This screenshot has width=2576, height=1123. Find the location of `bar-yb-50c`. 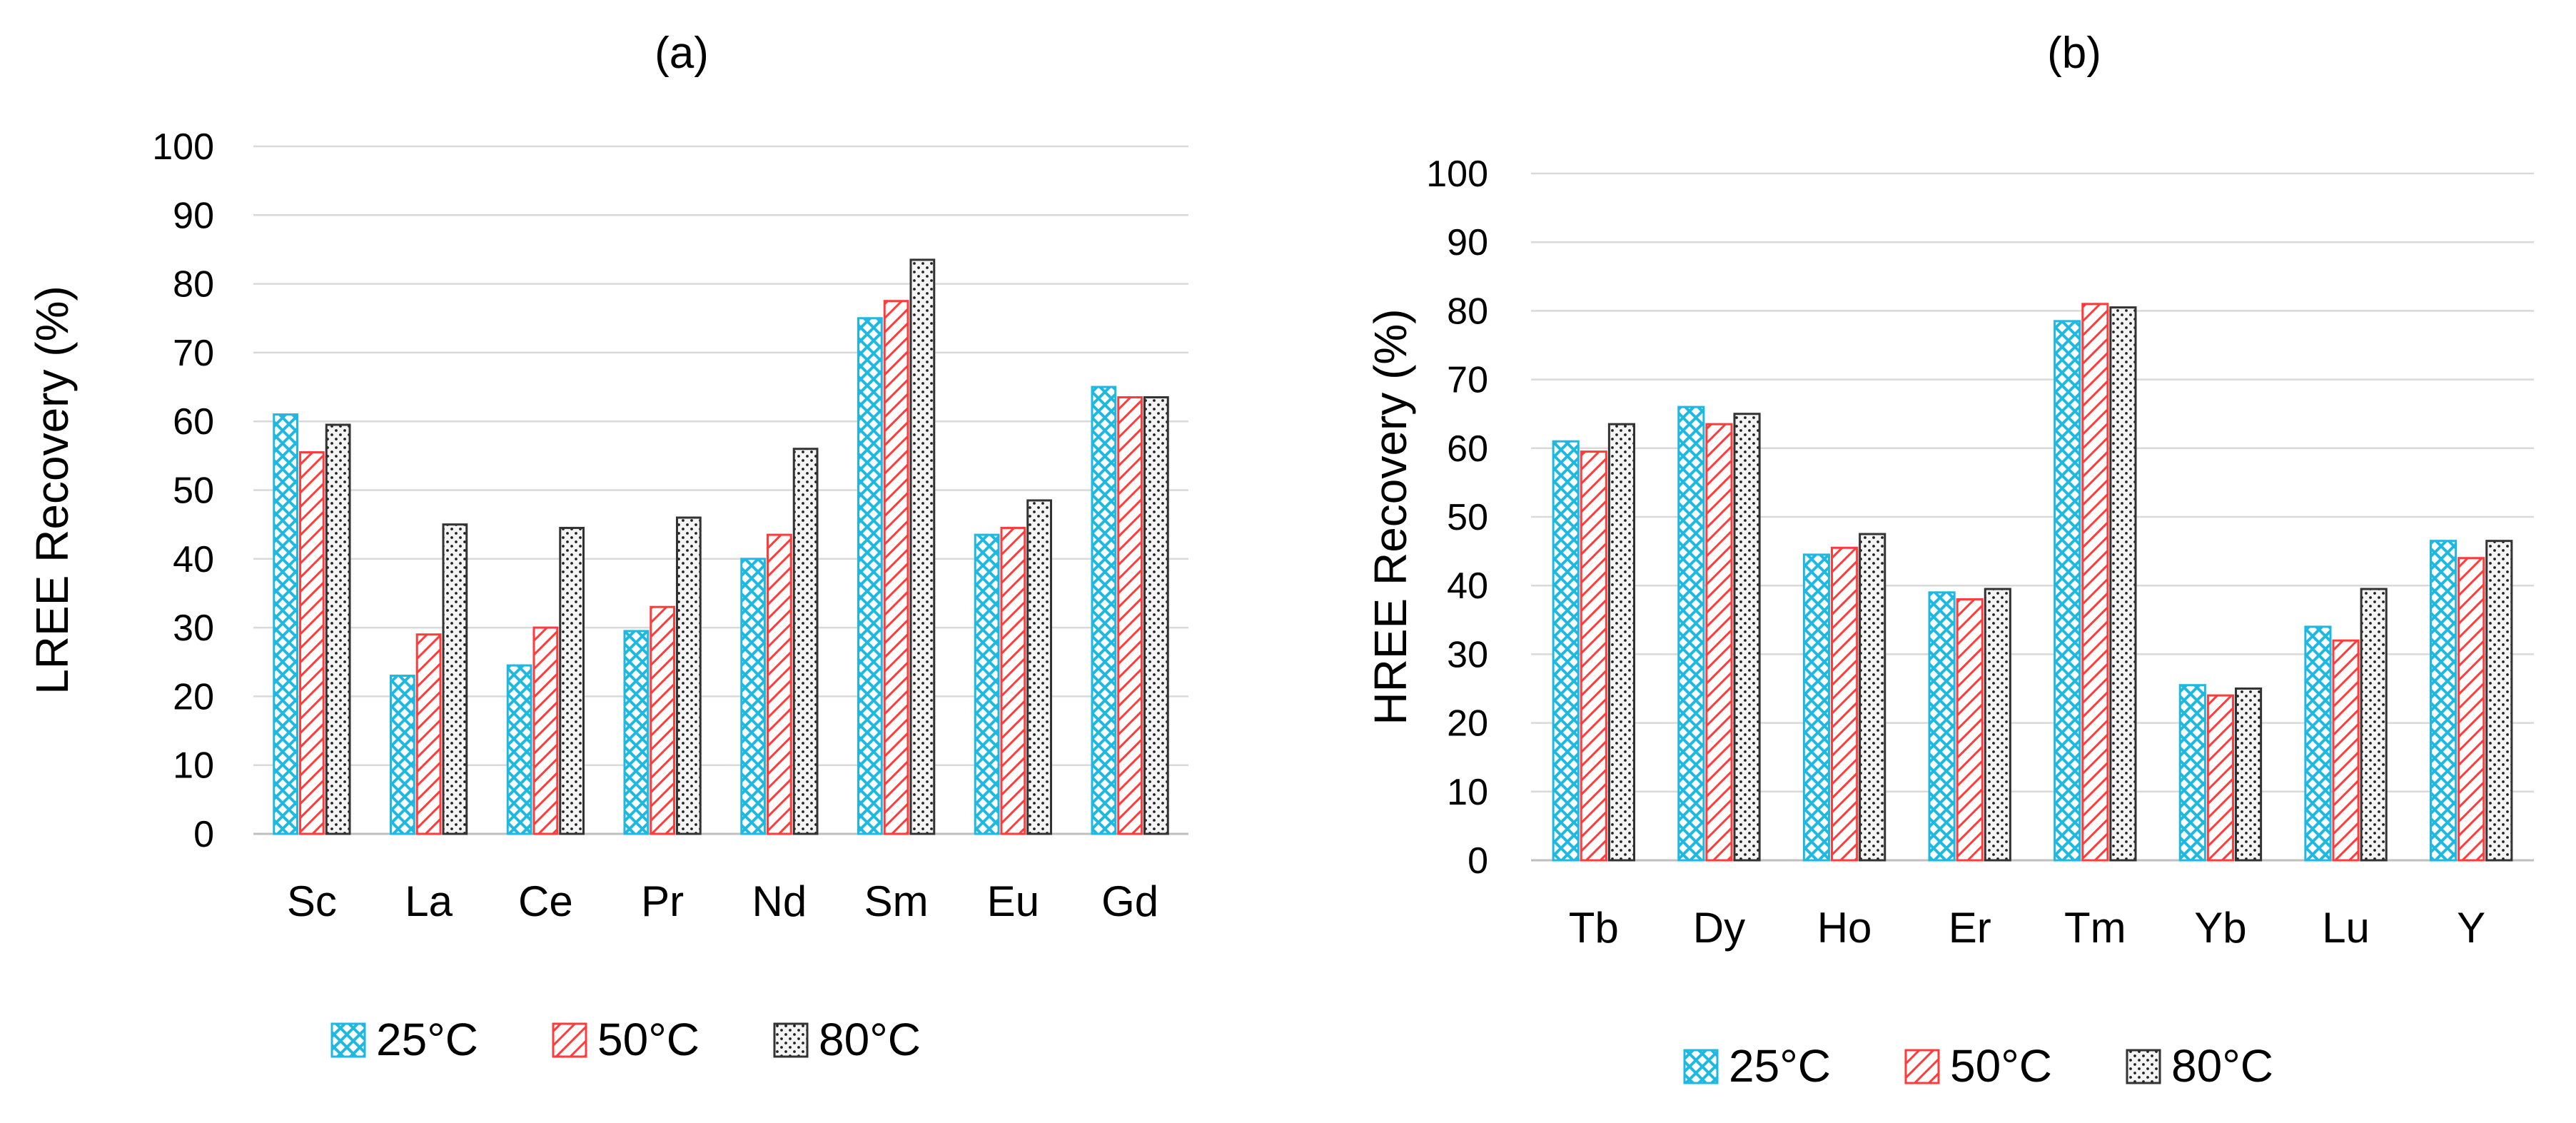

bar-yb-50c is located at coordinates (2220, 778).